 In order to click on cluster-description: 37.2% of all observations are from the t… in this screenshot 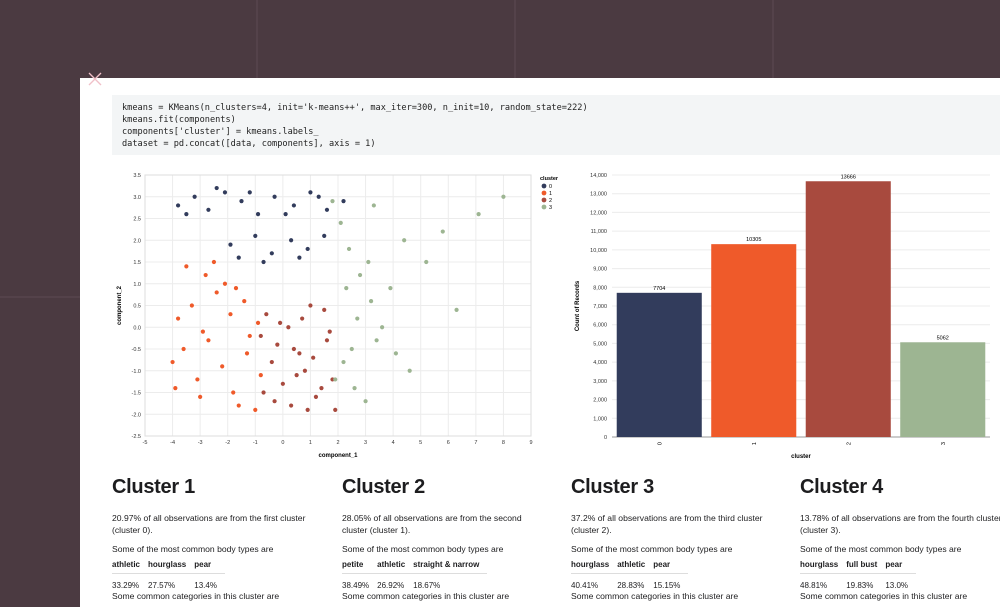, I will do `click(667, 524)`.